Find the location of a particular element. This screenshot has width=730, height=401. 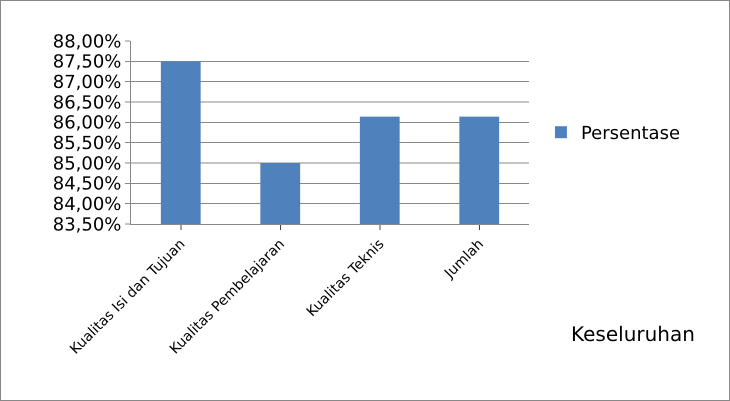

y-tick-label: 85,00% is located at coordinates (87, 163).